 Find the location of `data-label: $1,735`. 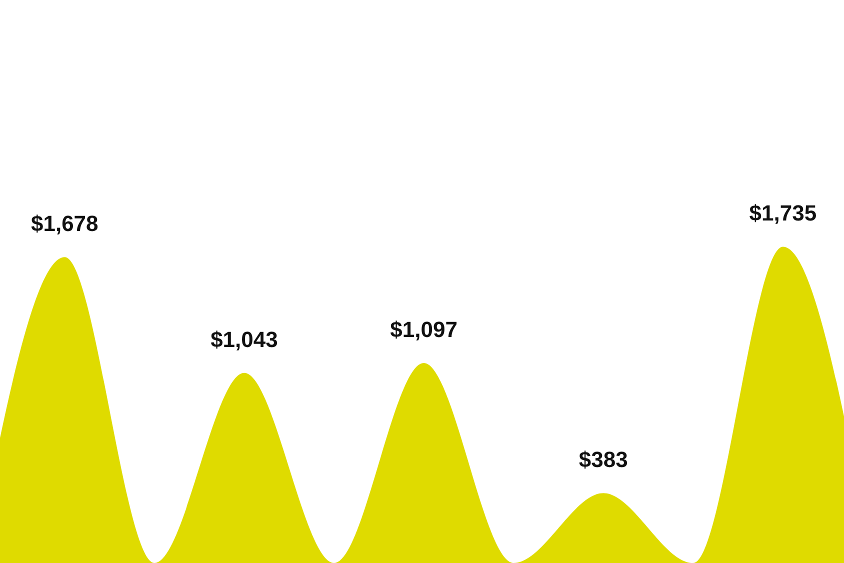

data-label: $1,735 is located at coordinates (783, 213).